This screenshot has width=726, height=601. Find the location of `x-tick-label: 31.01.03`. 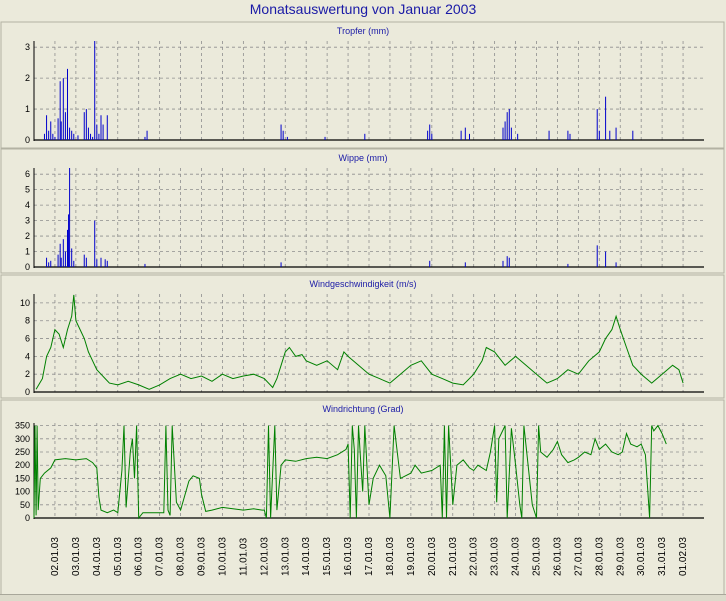

x-tick-label: 31.01.03 is located at coordinates (662, 556).